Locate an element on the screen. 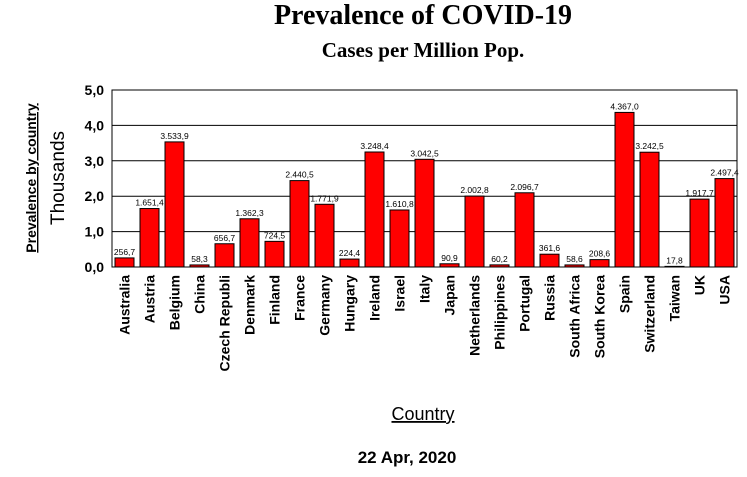 The image size is (747, 477). bar-value-label: 1.610,8 is located at coordinates (399, 204).